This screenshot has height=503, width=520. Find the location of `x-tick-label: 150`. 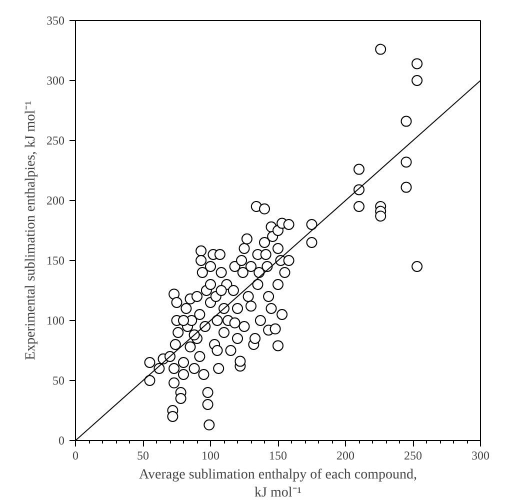

x-tick-label: 150 is located at coordinates (278, 455).